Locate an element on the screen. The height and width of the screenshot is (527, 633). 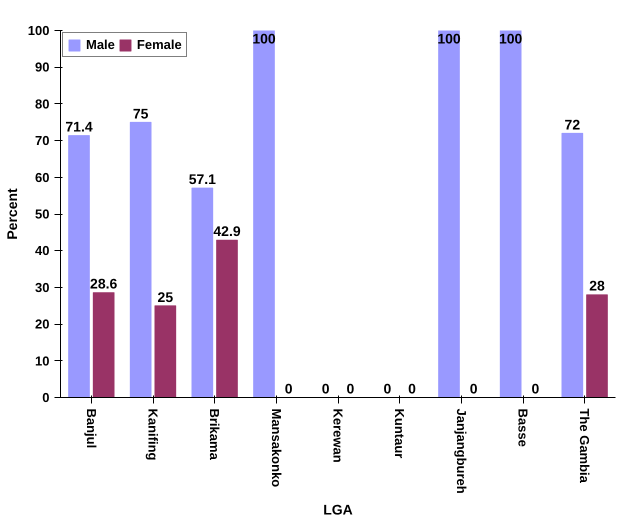
x-axis-title: LGA is located at coordinates (338, 510).